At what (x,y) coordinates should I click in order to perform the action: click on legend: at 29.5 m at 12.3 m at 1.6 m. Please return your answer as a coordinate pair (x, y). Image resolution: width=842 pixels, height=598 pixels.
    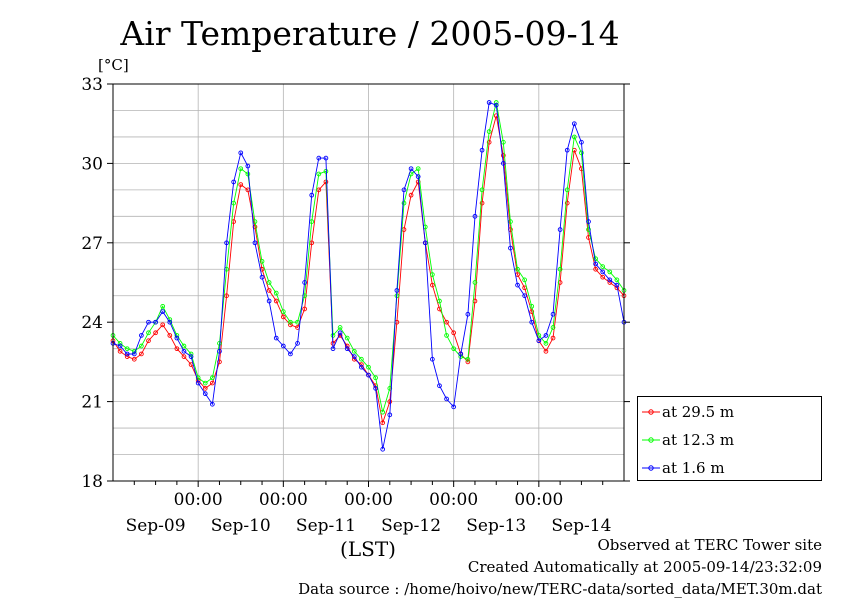
    Looking at the image, I should click on (729, 438).